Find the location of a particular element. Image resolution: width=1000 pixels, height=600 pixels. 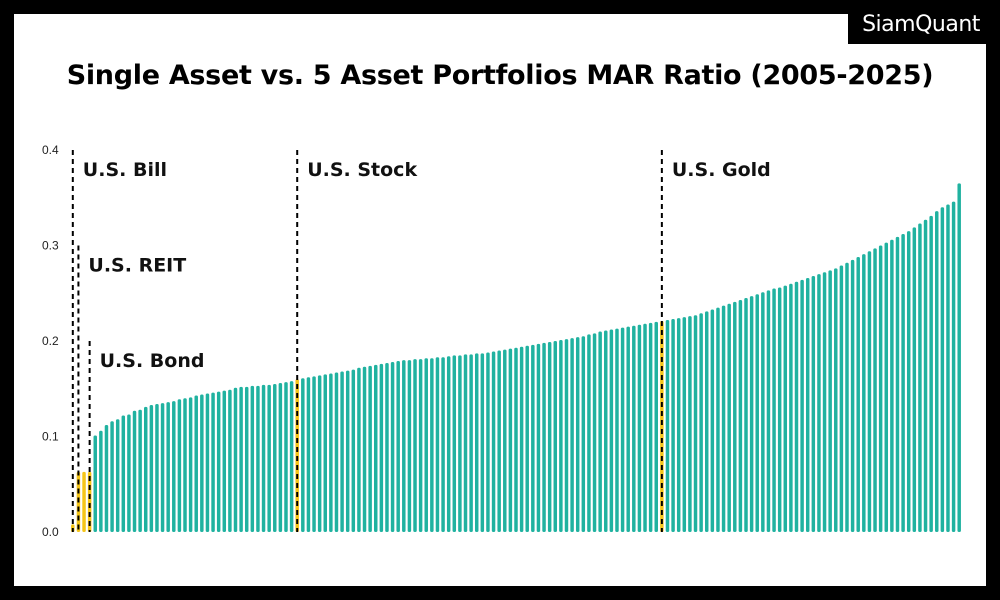

y-axis: 0.0 0.1 0.2 0.3 0.4 is located at coordinates (50, 341).